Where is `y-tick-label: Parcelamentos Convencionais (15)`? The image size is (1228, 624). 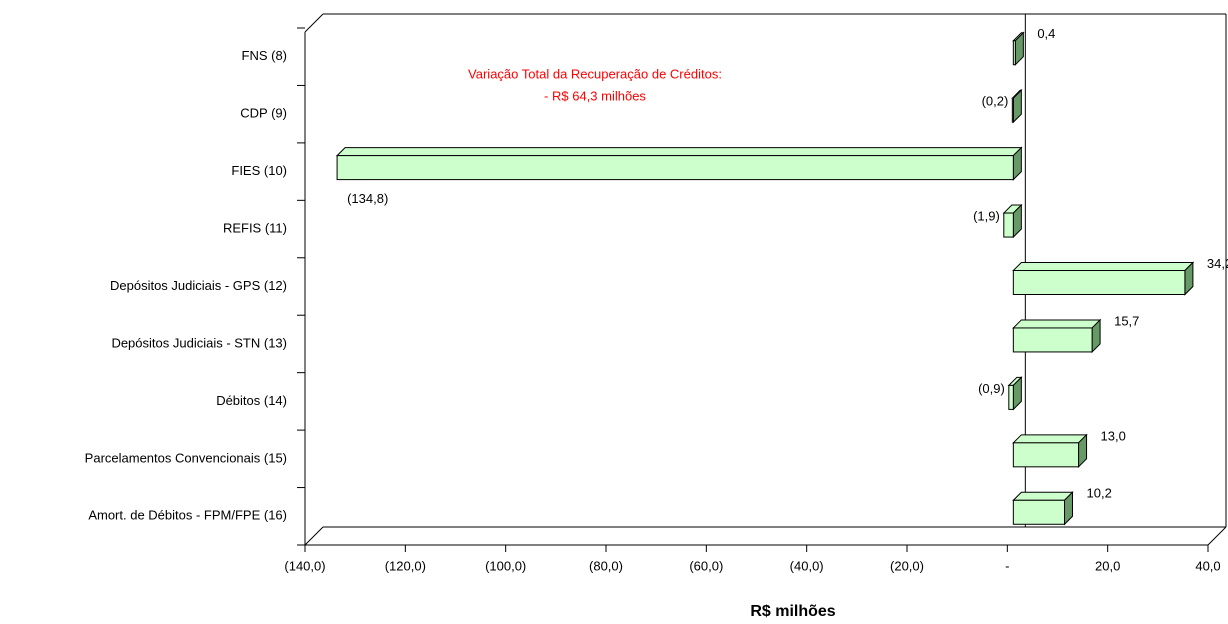 y-tick-label: Parcelamentos Convencionais (15) is located at coordinates (186, 457).